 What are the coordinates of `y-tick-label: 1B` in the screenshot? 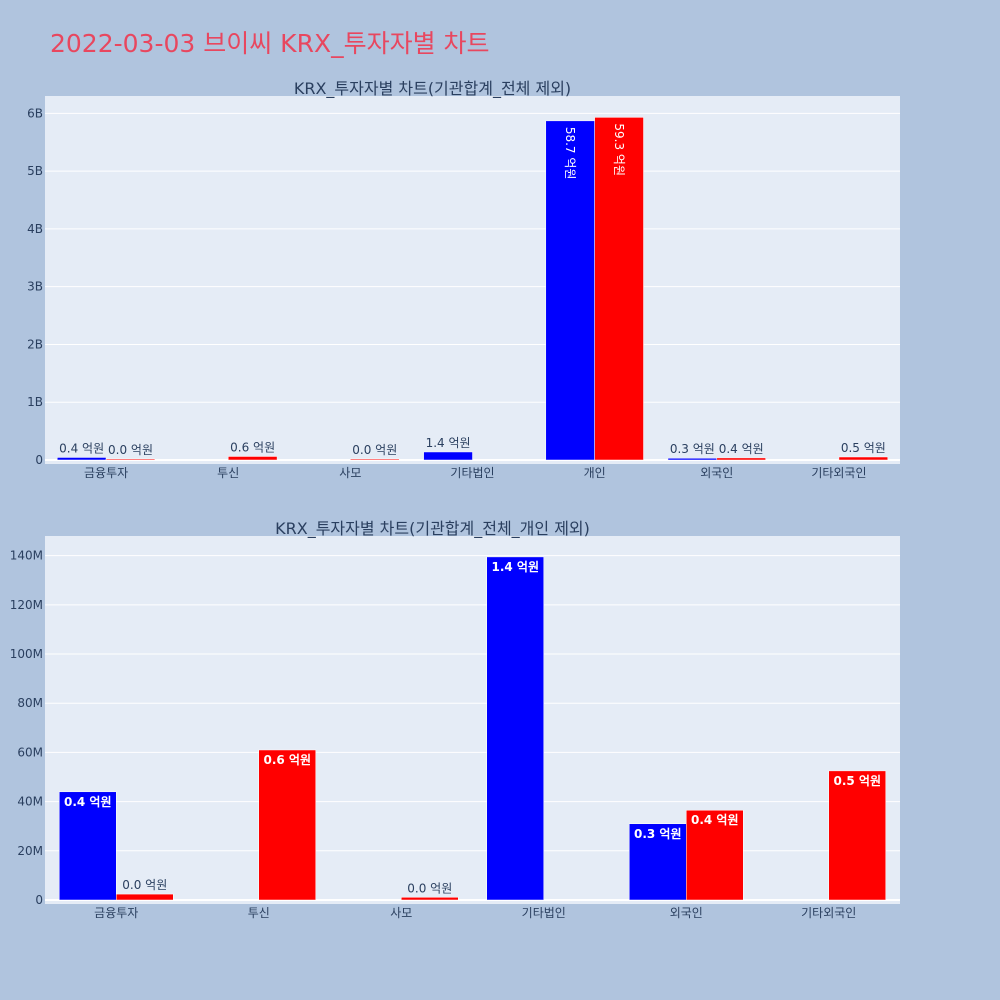 It's located at (35, 402).